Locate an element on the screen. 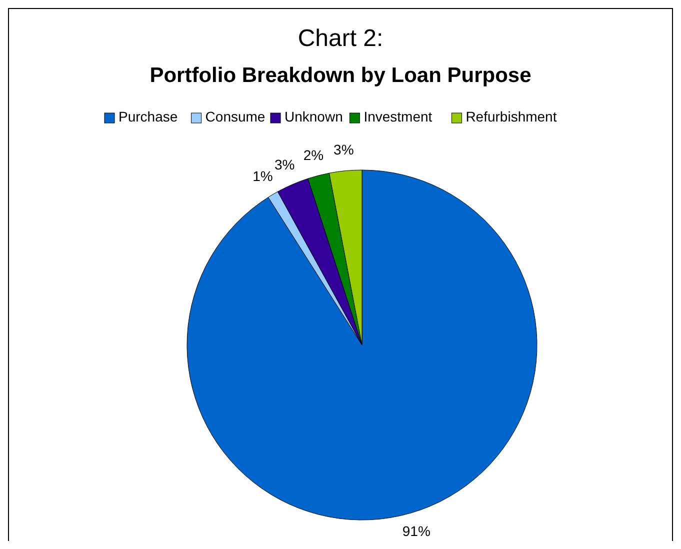  chart-subtitle: Portfolio Breakdown by Loan Purpose is located at coordinates (341, 75).